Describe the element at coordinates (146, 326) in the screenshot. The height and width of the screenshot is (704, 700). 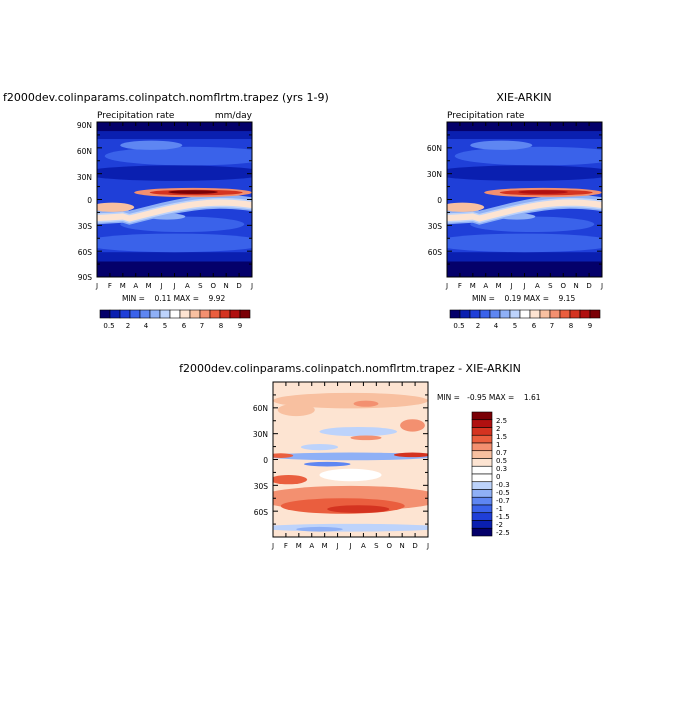
I see `colorbar-label: 4` at that location.